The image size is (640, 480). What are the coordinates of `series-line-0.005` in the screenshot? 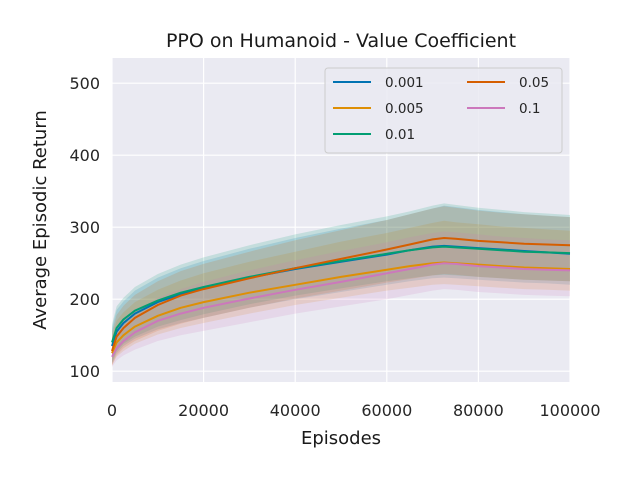 It's located at (341, 307).